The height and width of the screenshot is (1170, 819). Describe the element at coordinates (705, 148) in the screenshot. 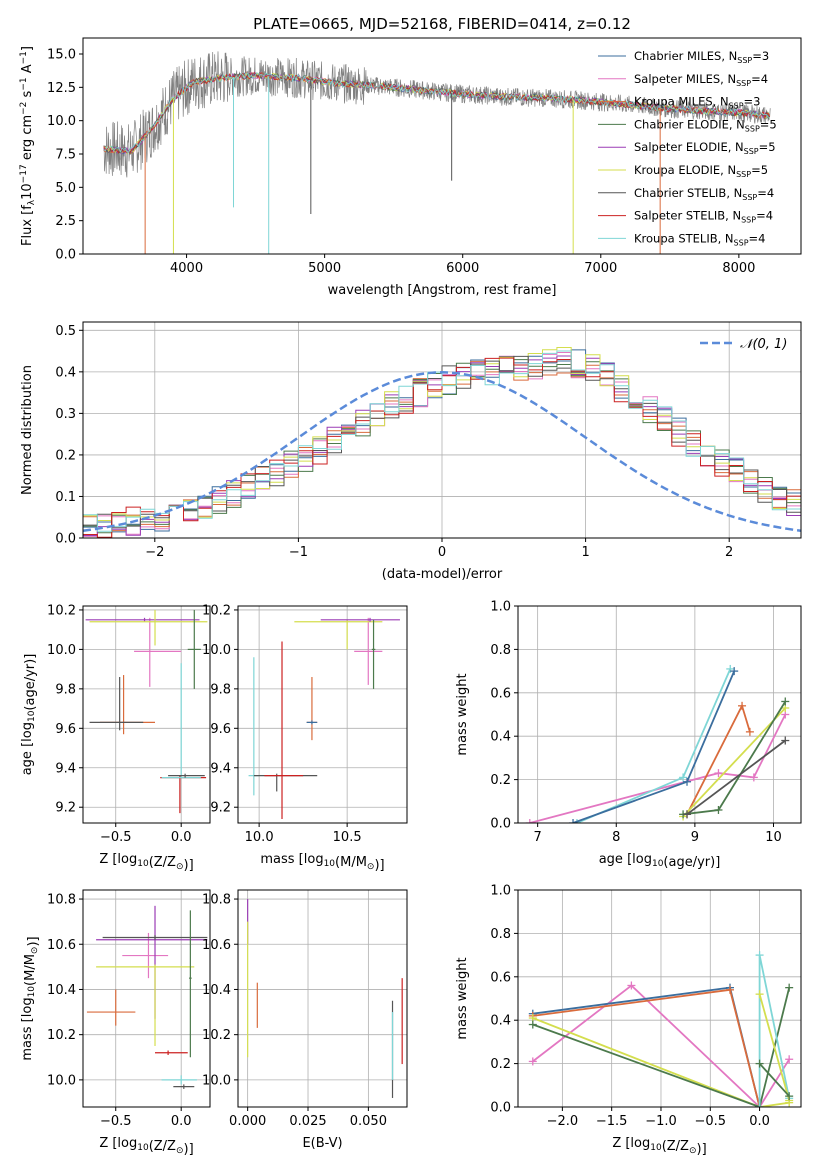

I see `legend-entry: Salpeter ELODIE, NSSP=5` at that location.